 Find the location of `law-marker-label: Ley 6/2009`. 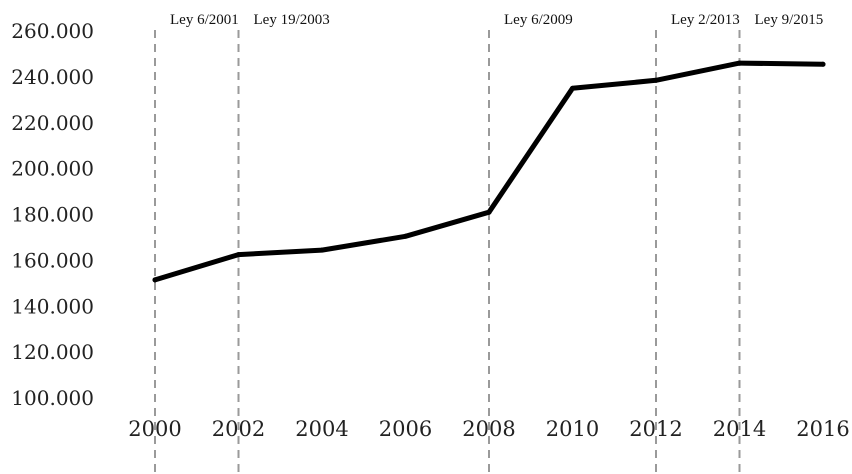

law-marker-label: Ley 6/2009 is located at coordinates (538, 20).